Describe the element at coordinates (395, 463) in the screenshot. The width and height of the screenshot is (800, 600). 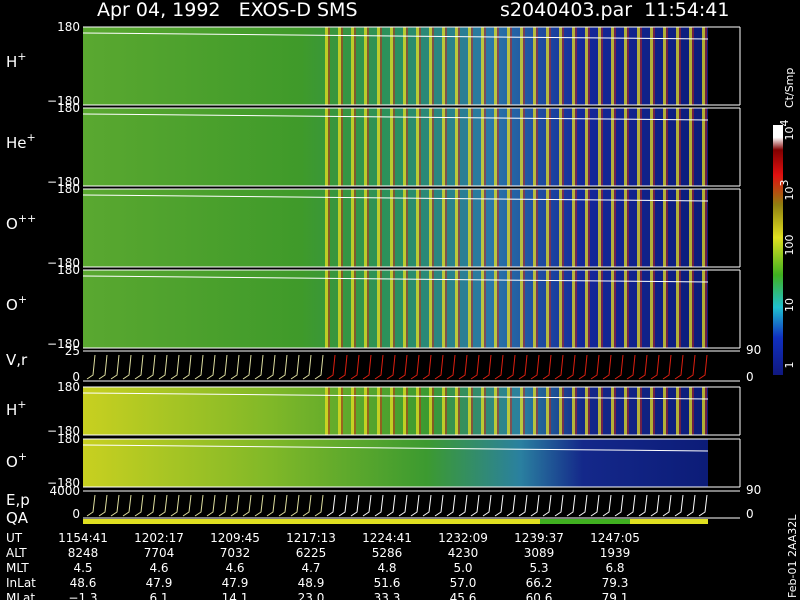
I see `spectrogram` at that location.